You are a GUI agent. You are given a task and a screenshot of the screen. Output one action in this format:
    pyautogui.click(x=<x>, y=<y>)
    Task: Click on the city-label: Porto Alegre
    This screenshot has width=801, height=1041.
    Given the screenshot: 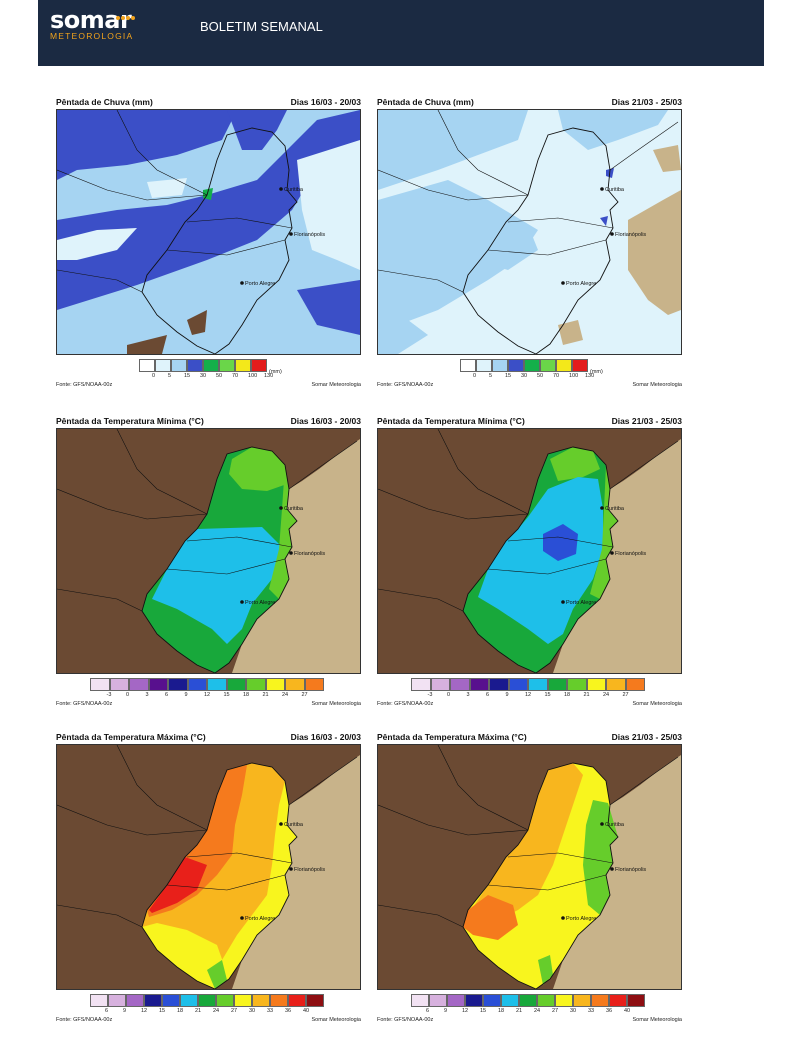 What is the action you would take?
    pyautogui.click(x=581, y=284)
    